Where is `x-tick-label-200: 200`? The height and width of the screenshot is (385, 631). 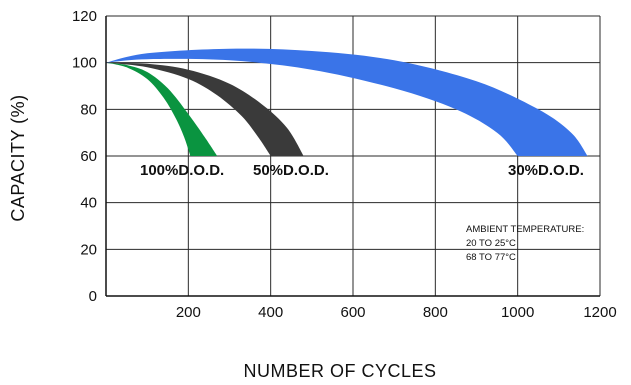 x-tick-label-200: 200 is located at coordinates (188, 312).